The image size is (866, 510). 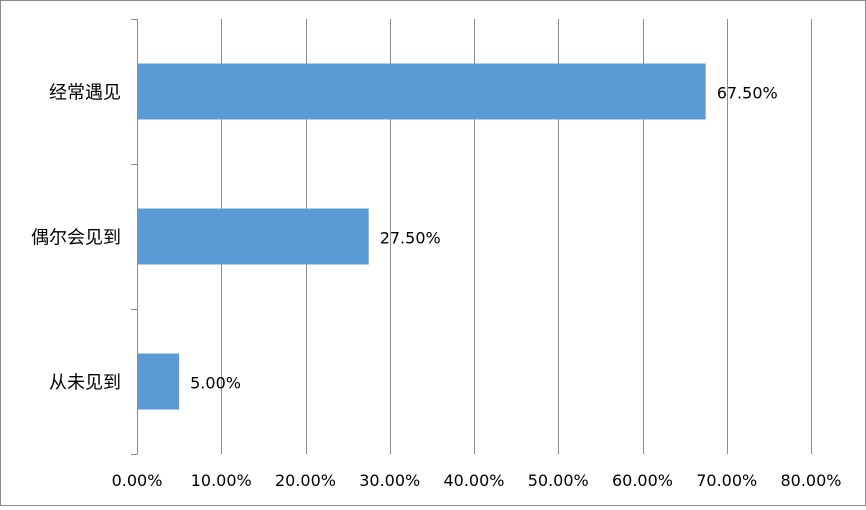 I want to click on data-label: 27.50%, so click(x=410, y=238).